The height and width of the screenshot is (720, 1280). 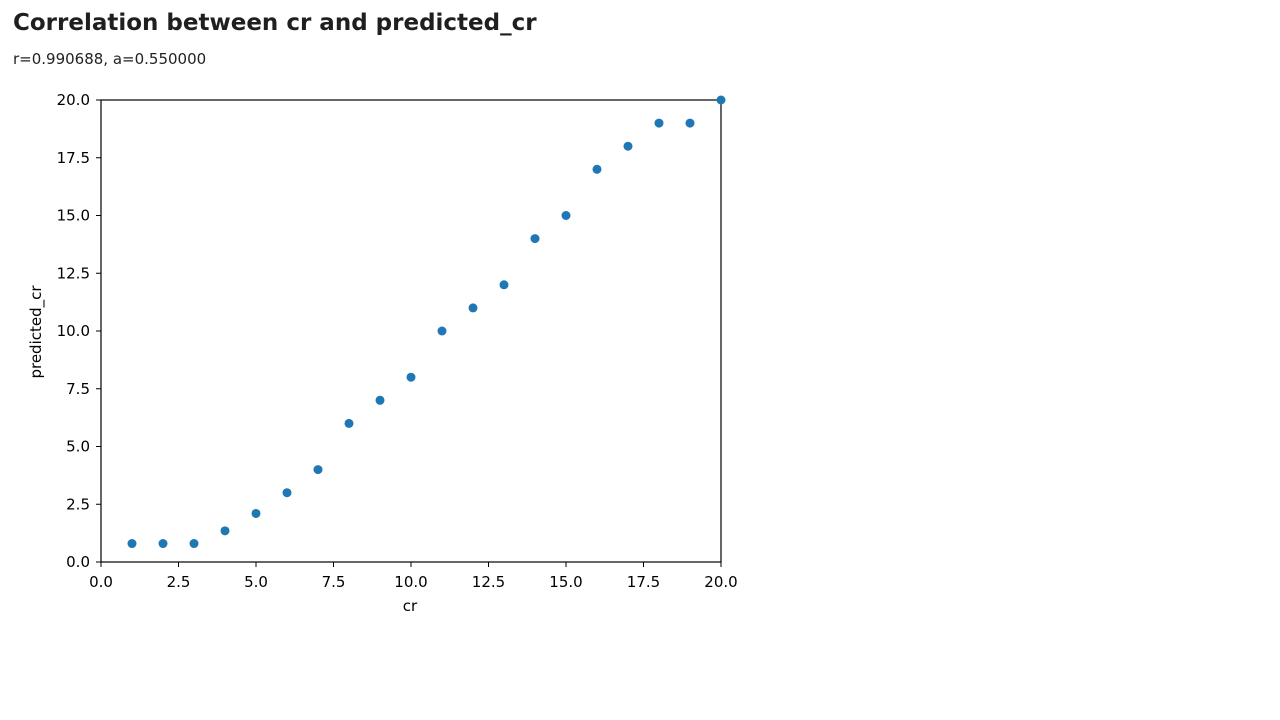 I want to click on x-tick-label: 17.5, so click(x=643, y=582).